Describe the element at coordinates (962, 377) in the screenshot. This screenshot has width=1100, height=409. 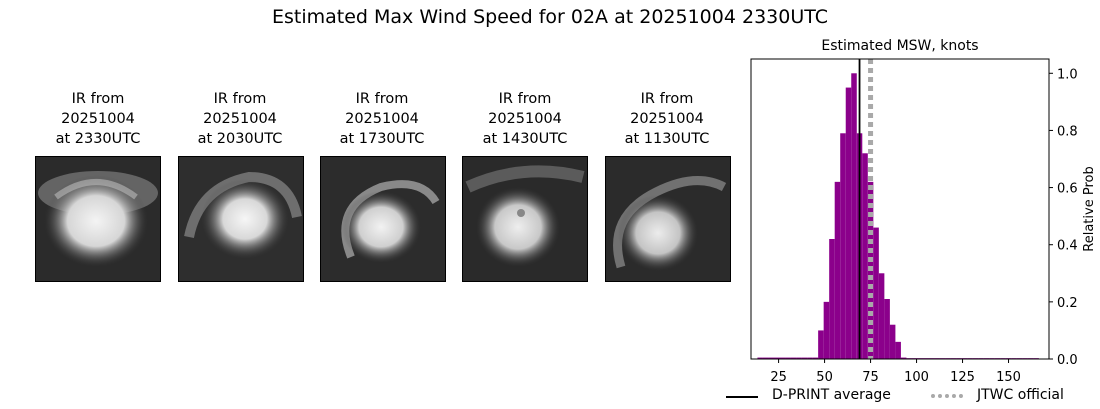
I see `x-tick-label: 125` at that location.